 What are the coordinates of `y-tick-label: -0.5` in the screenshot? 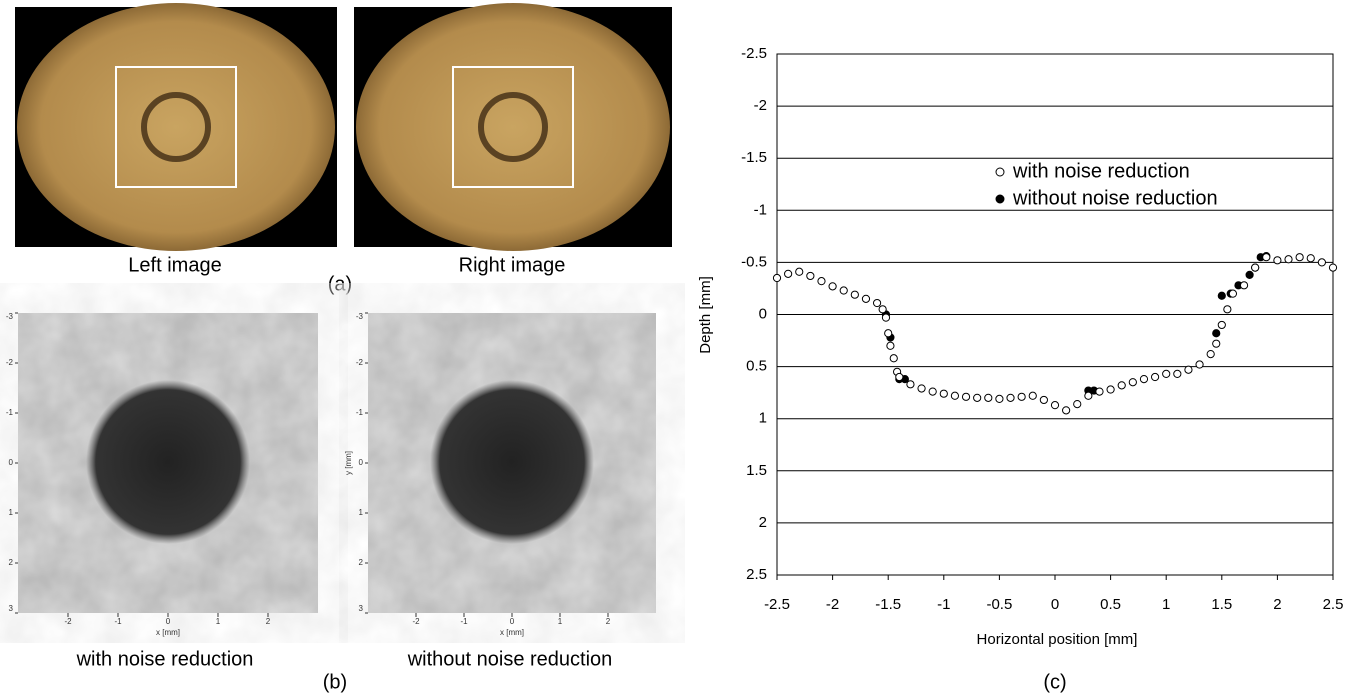 It's located at (754, 261).